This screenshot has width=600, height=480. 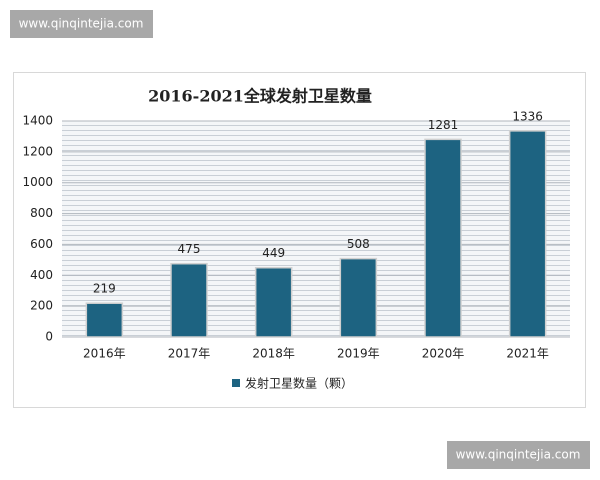 What do you see at coordinates (260, 96) in the screenshot?
I see `chart-title: 2016-2021全球发射卫星数量` at bounding box center [260, 96].